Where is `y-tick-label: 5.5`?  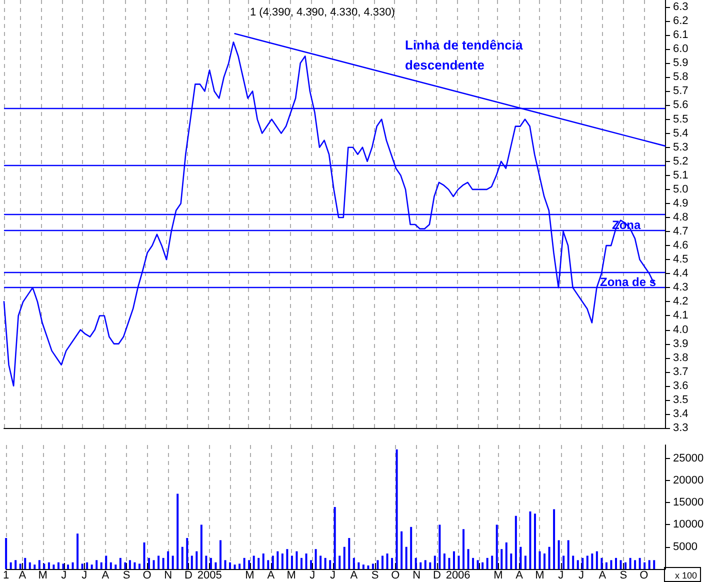 y-tick-label: 5.5 is located at coordinates (680, 119).